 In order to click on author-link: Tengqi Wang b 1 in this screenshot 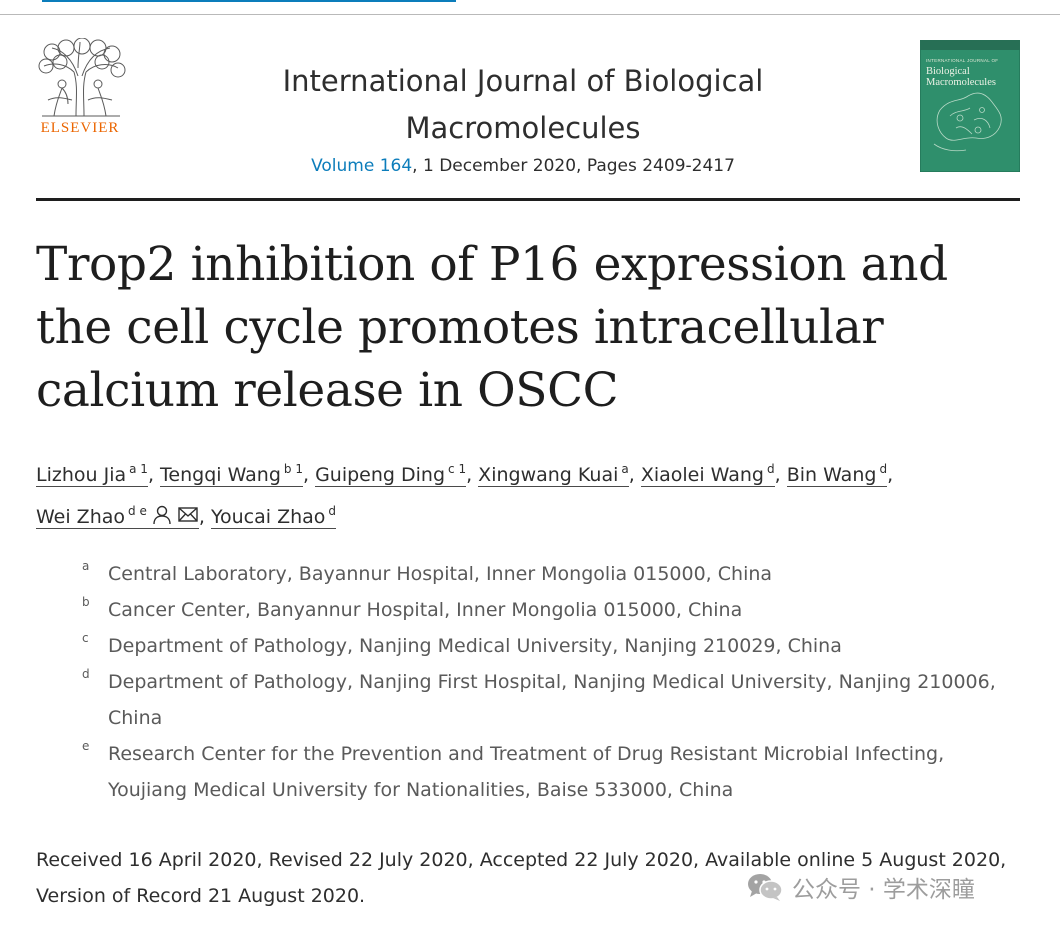, I will do `click(231, 474)`.